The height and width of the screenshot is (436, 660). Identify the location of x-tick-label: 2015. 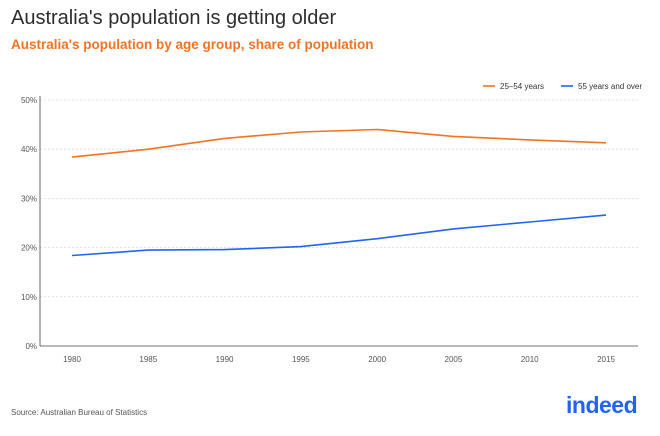
(606, 359).